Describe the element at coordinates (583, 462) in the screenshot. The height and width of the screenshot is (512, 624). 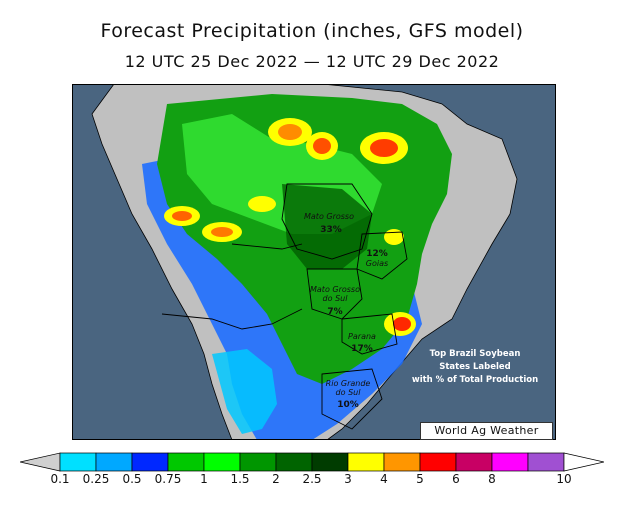
I see `scale-arrow-high` at that location.